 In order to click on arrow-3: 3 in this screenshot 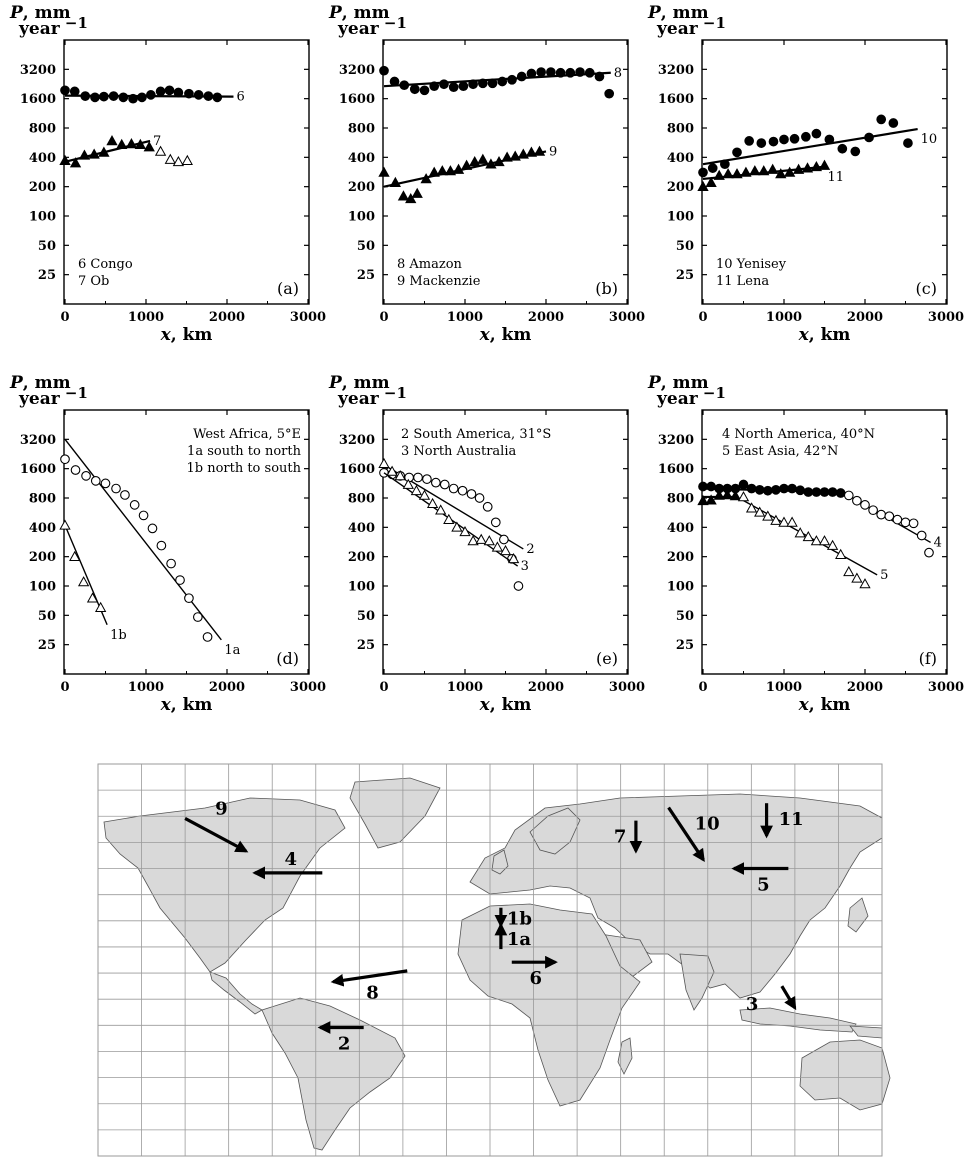, I will do `click(771, 1000)`.